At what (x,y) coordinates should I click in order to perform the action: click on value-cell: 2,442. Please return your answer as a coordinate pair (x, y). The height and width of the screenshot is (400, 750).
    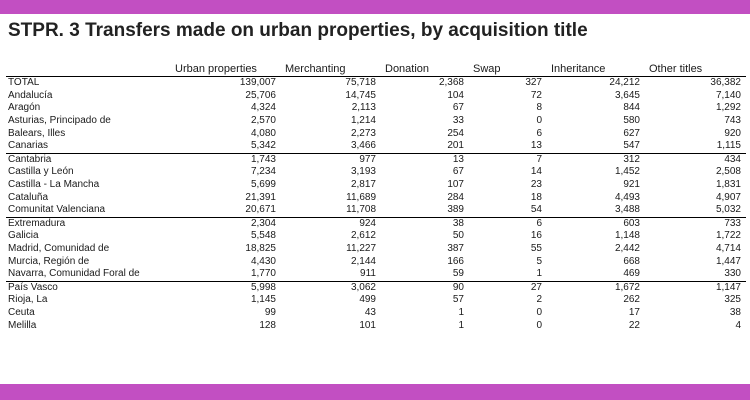
    Looking at the image, I should click on (627, 249).